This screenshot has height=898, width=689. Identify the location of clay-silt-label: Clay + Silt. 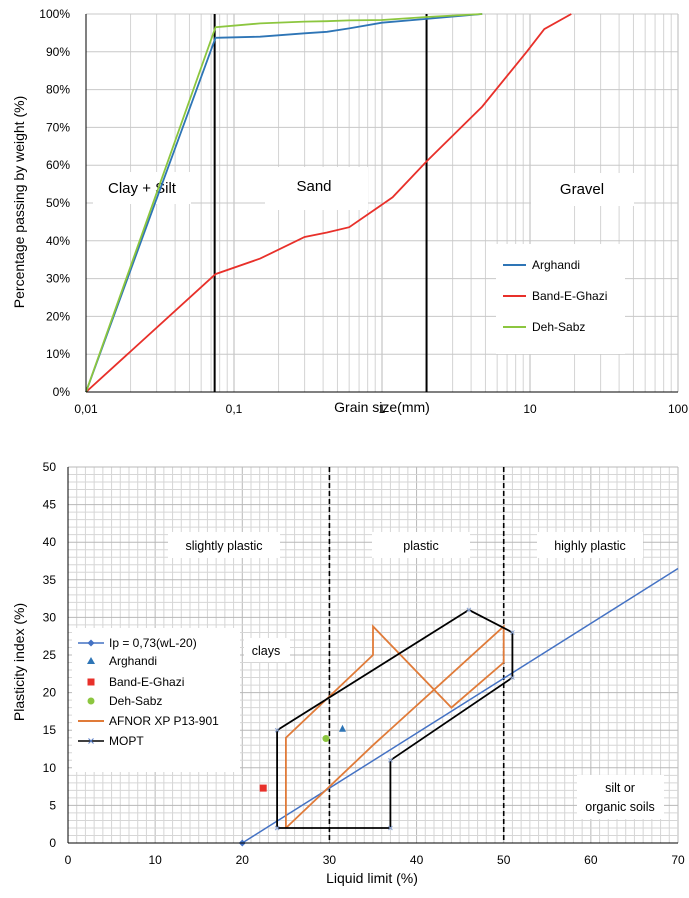
(142, 188).